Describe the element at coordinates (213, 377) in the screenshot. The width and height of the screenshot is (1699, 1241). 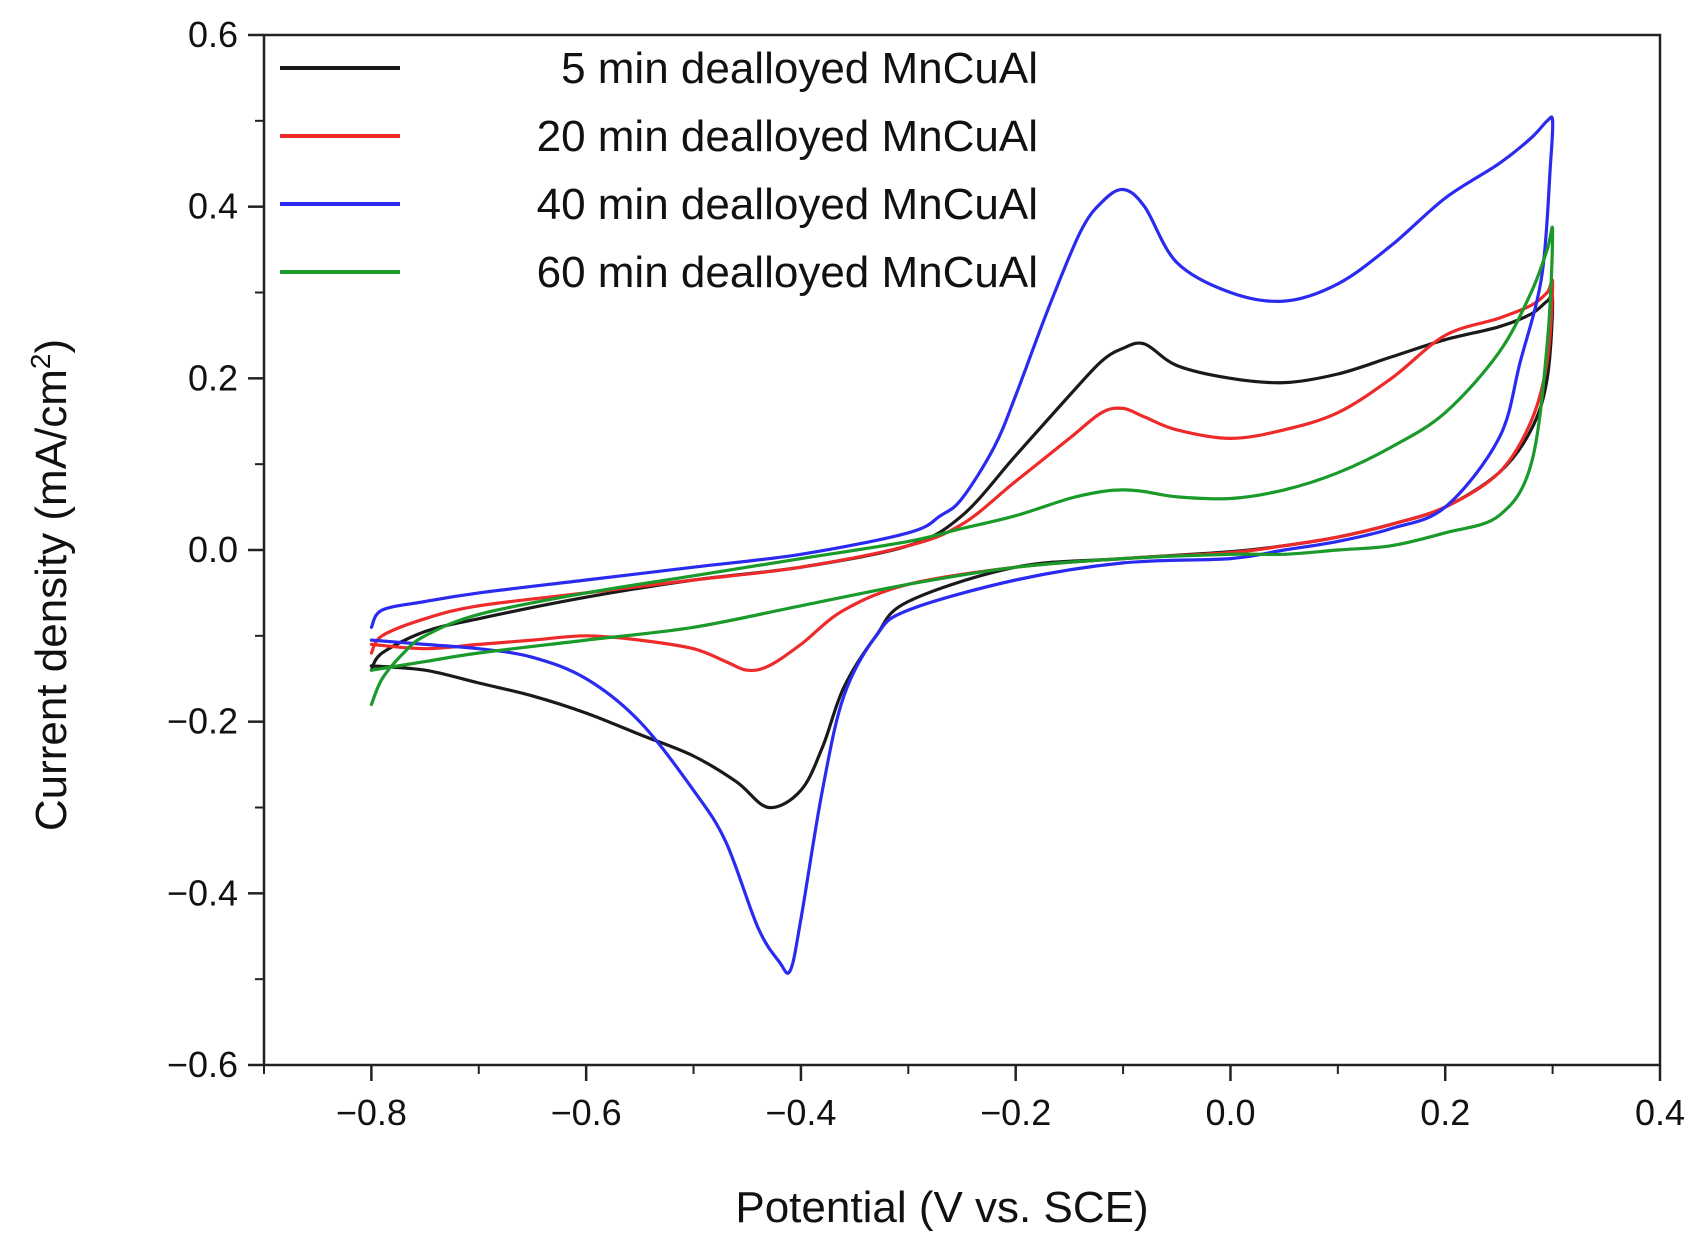
I see `y-tick-label: 0.2` at that location.